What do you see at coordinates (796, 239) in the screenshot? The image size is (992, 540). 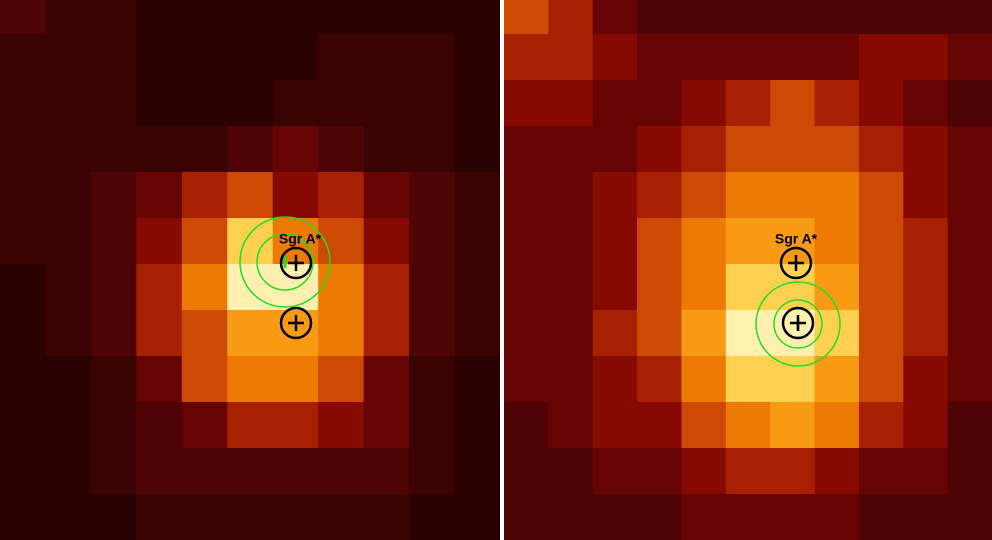 I see `source-label: Sgr A*` at bounding box center [796, 239].